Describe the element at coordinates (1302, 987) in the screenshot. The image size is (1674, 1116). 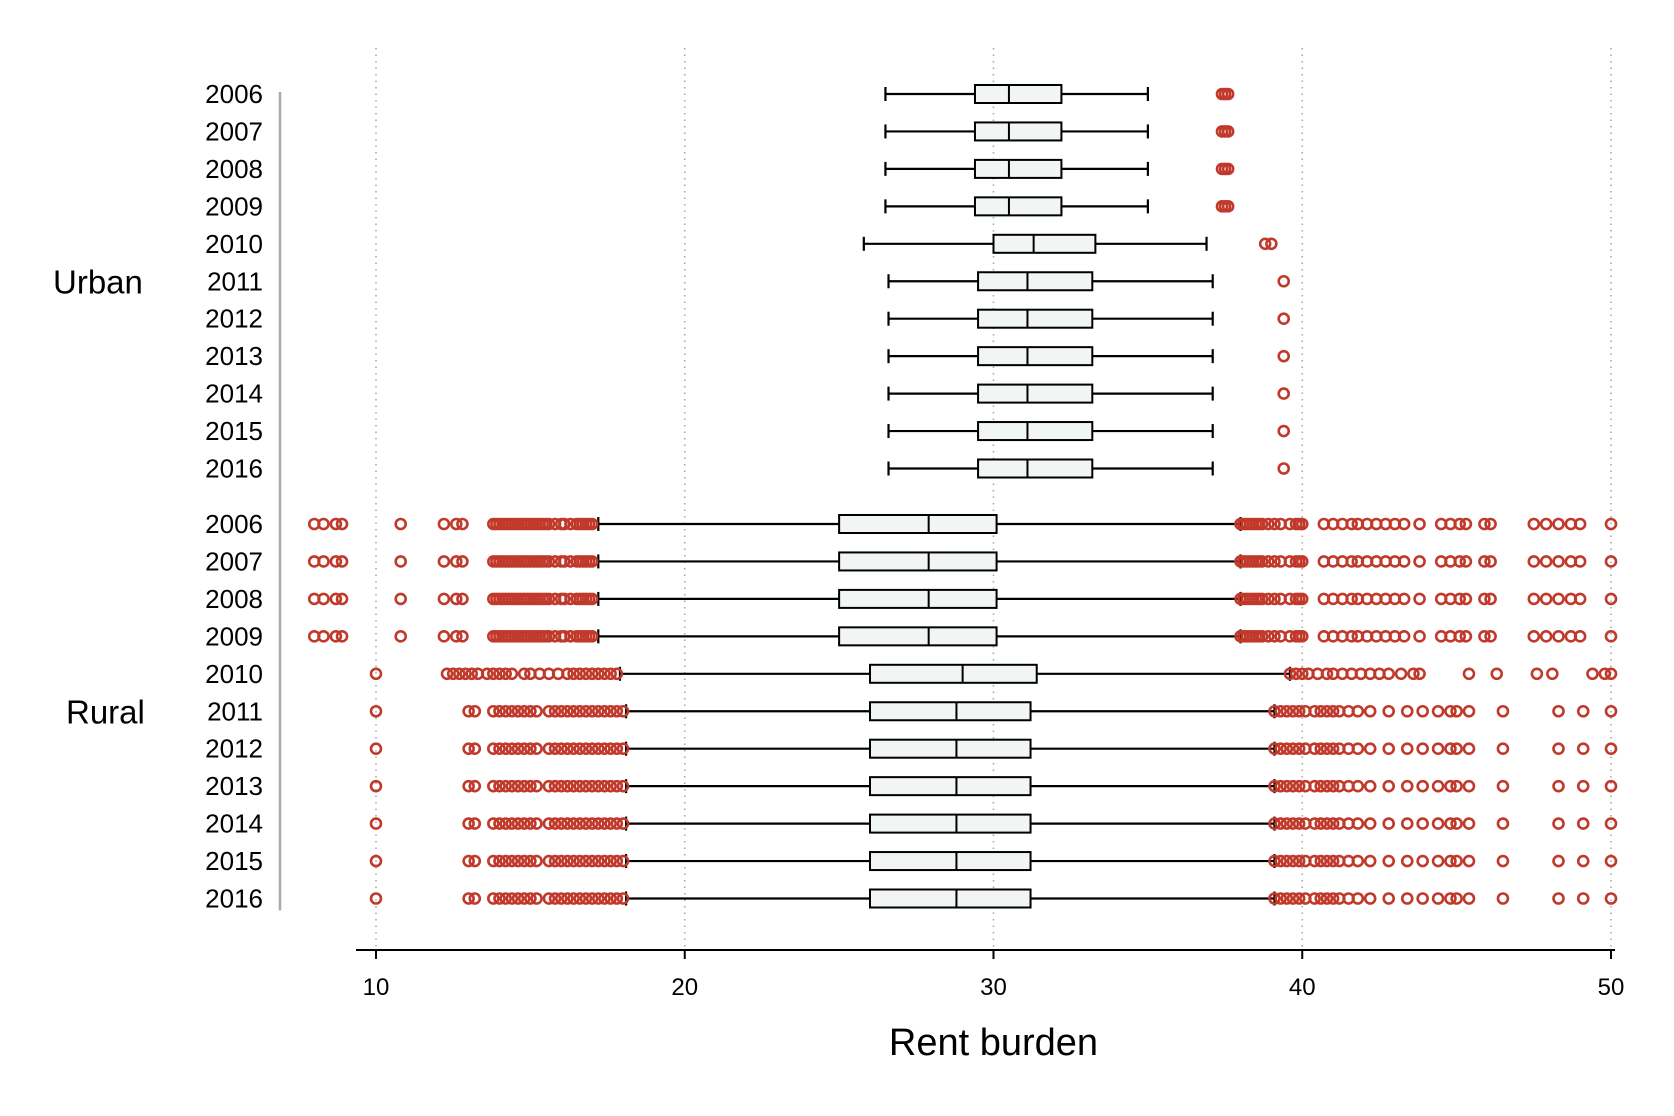
I see `x-tick-label: 40` at that location.